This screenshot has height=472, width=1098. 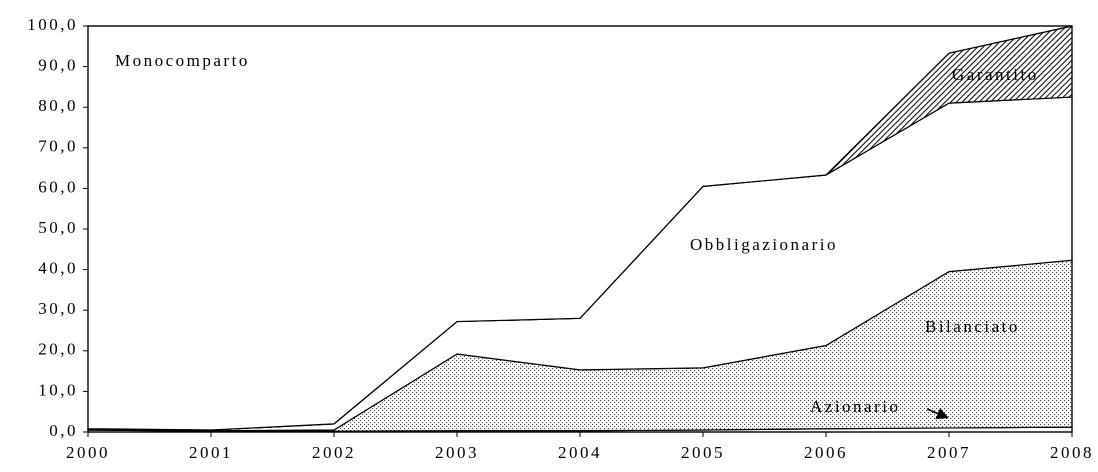 What do you see at coordinates (182, 60) in the screenshot?
I see `series-label: Monocomparto` at bounding box center [182, 60].